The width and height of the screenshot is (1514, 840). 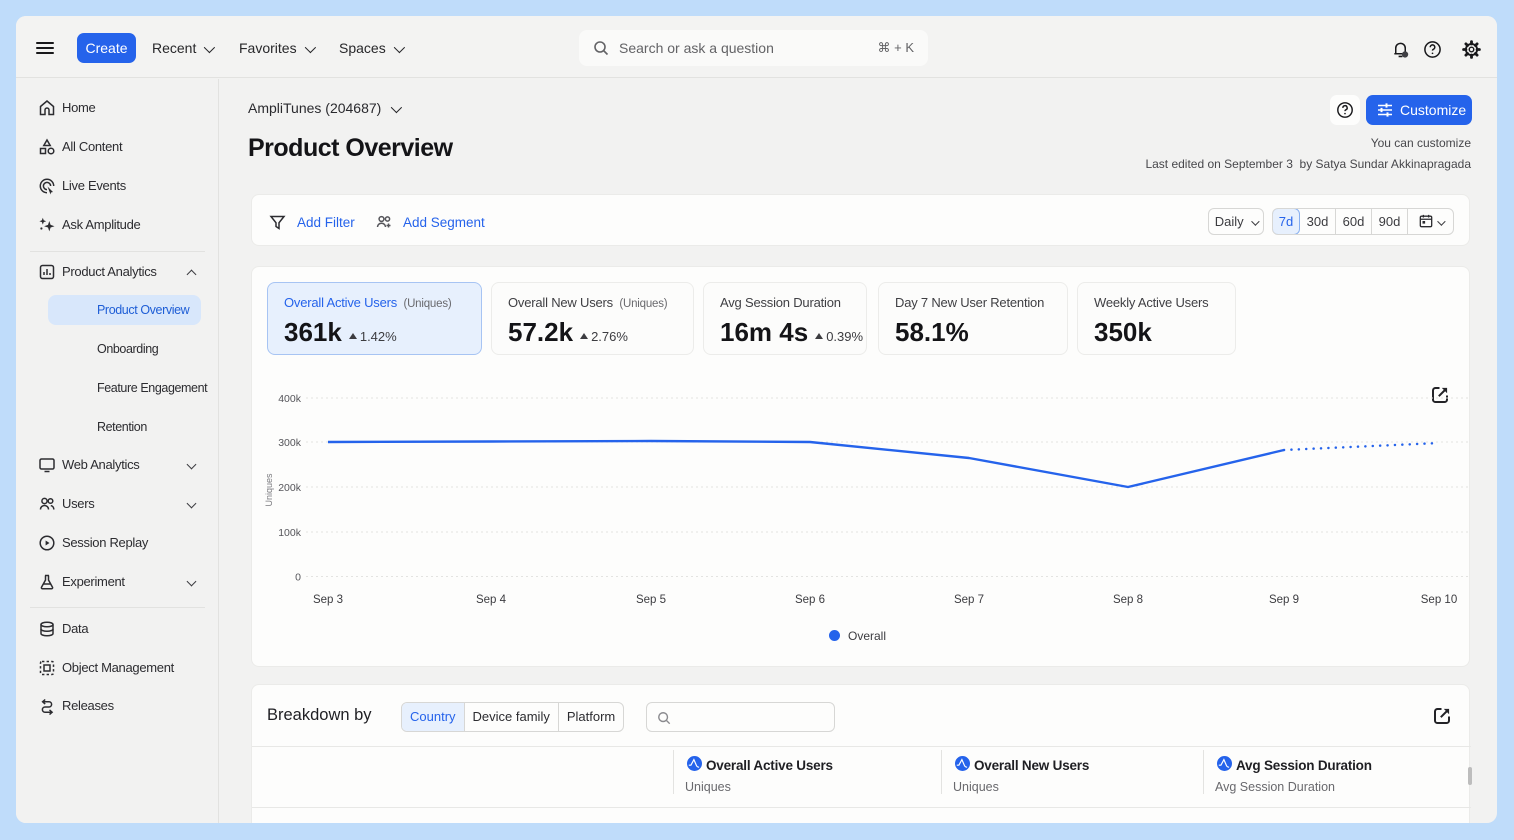 What do you see at coordinates (298, 578) in the screenshot?
I see `svg-text: 0` at bounding box center [298, 578].